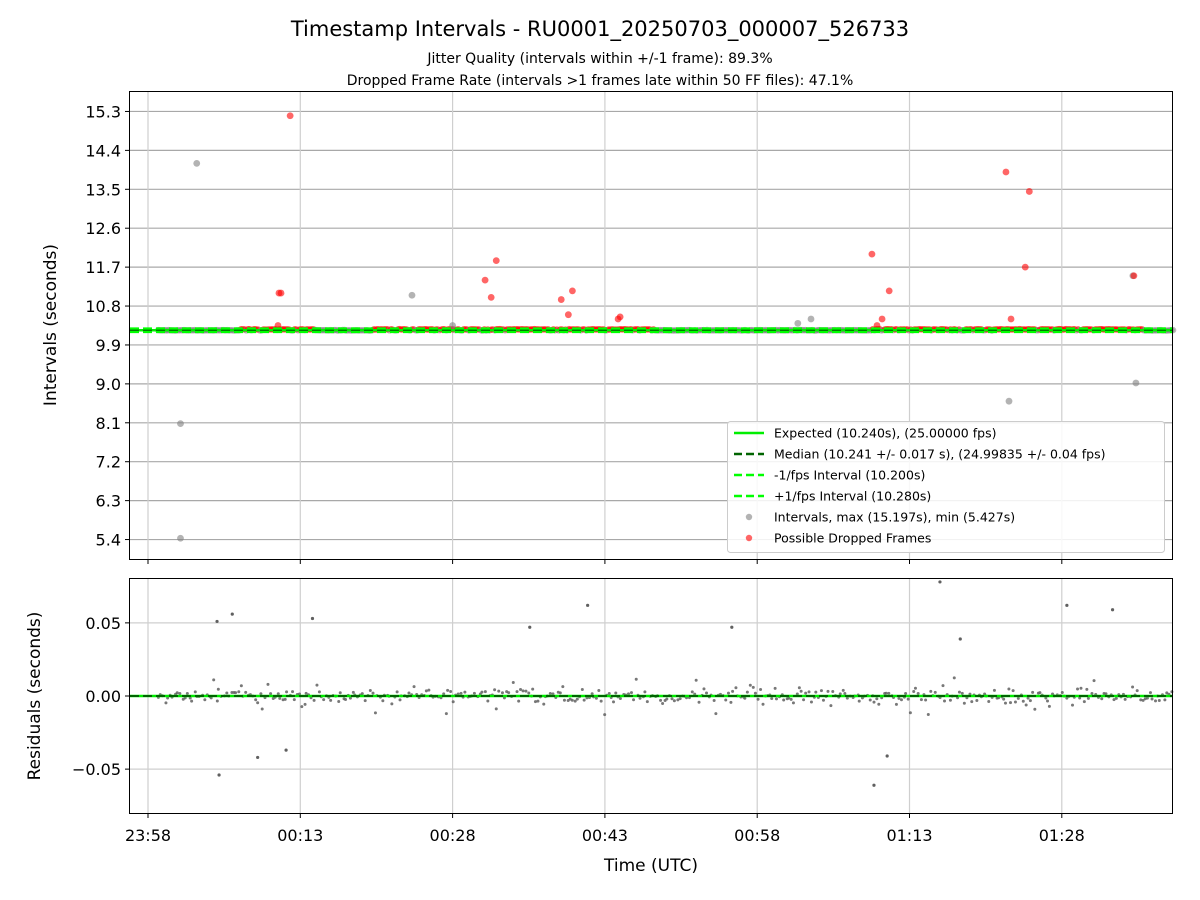  What do you see at coordinates (103, 696) in the screenshot?
I see `residuals-y-tick-label: 0.00` at bounding box center [103, 696].